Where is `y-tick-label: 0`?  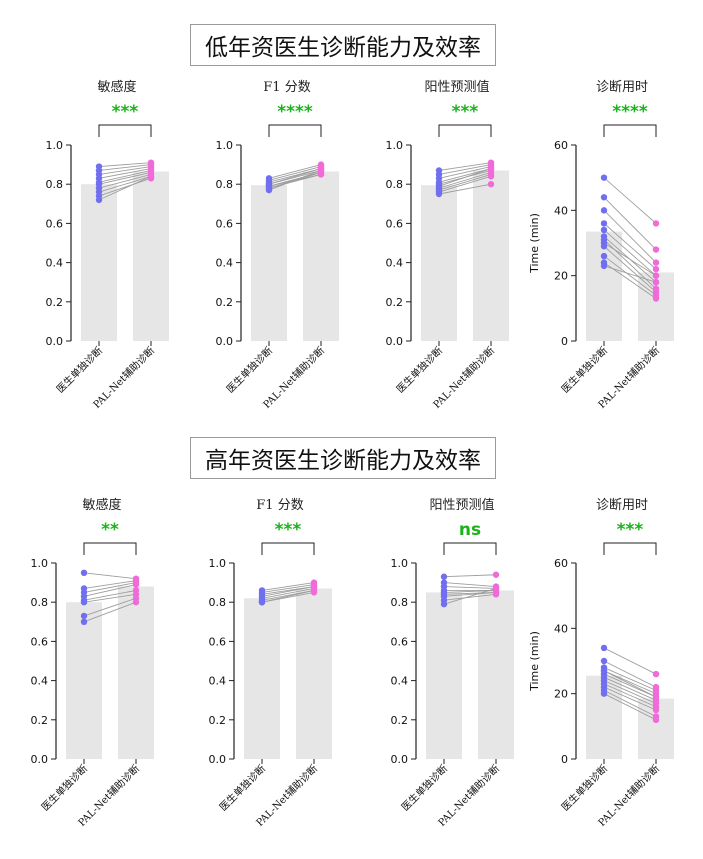
y-tick-label: 0 is located at coordinates (564, 759).